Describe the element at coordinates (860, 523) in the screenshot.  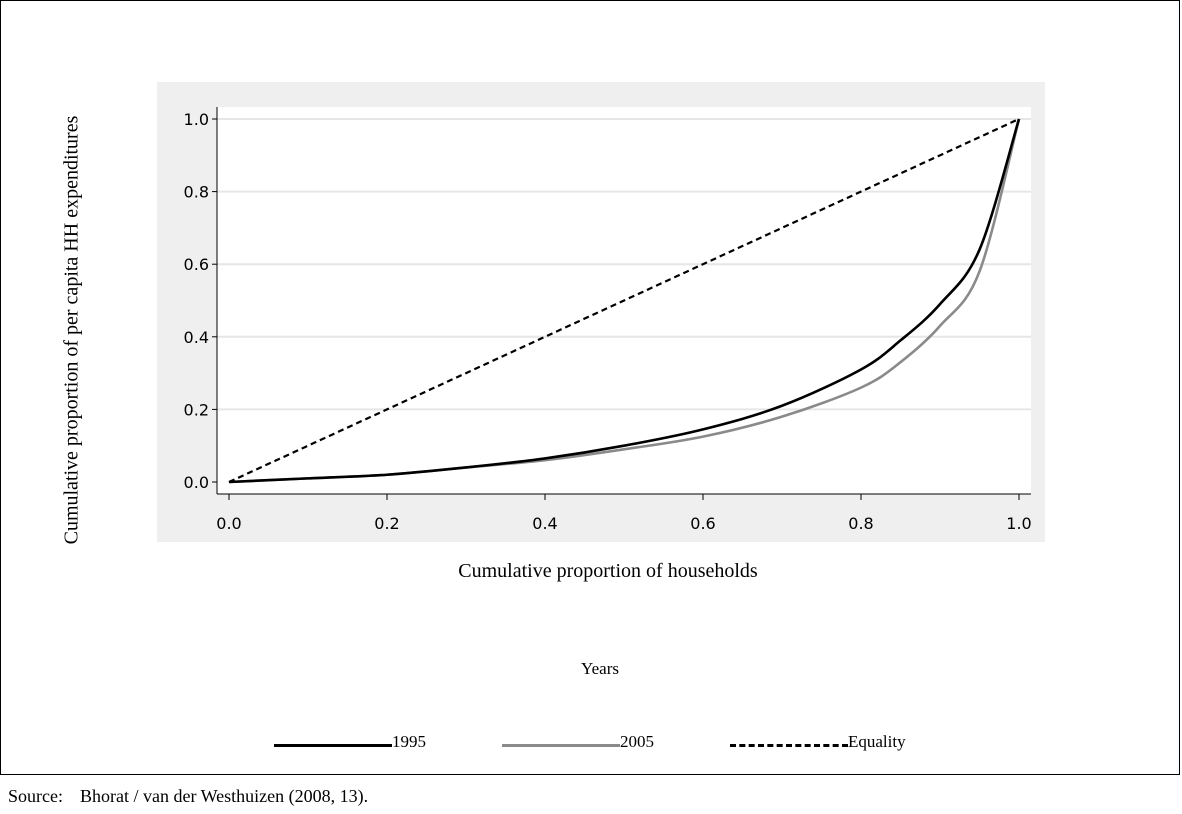
I see `x-tick-label: 0.8` at that location.